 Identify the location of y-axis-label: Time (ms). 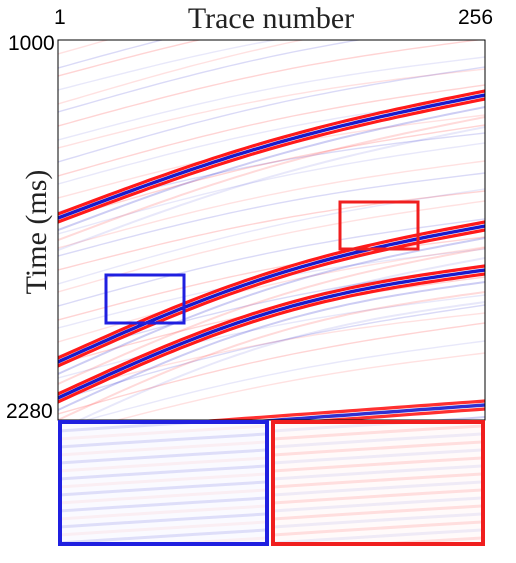
(36, 232).